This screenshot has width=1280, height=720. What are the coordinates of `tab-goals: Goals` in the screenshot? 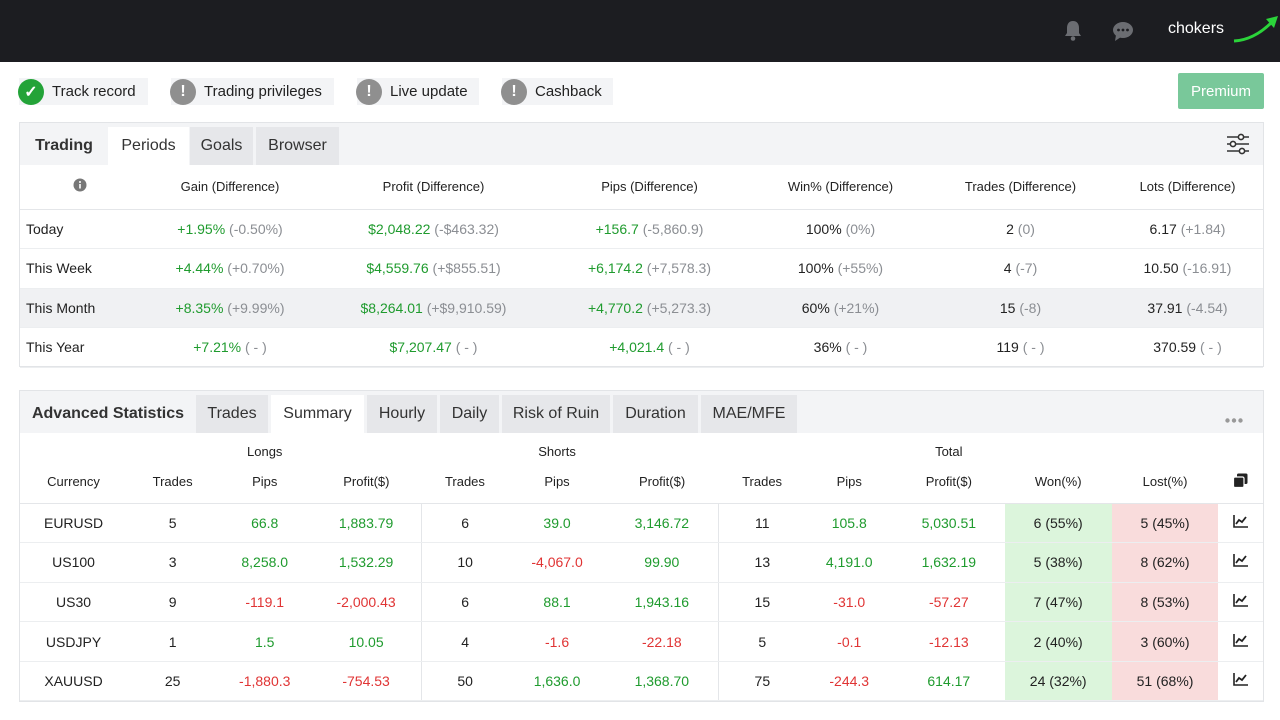 It's located at (221, 146).